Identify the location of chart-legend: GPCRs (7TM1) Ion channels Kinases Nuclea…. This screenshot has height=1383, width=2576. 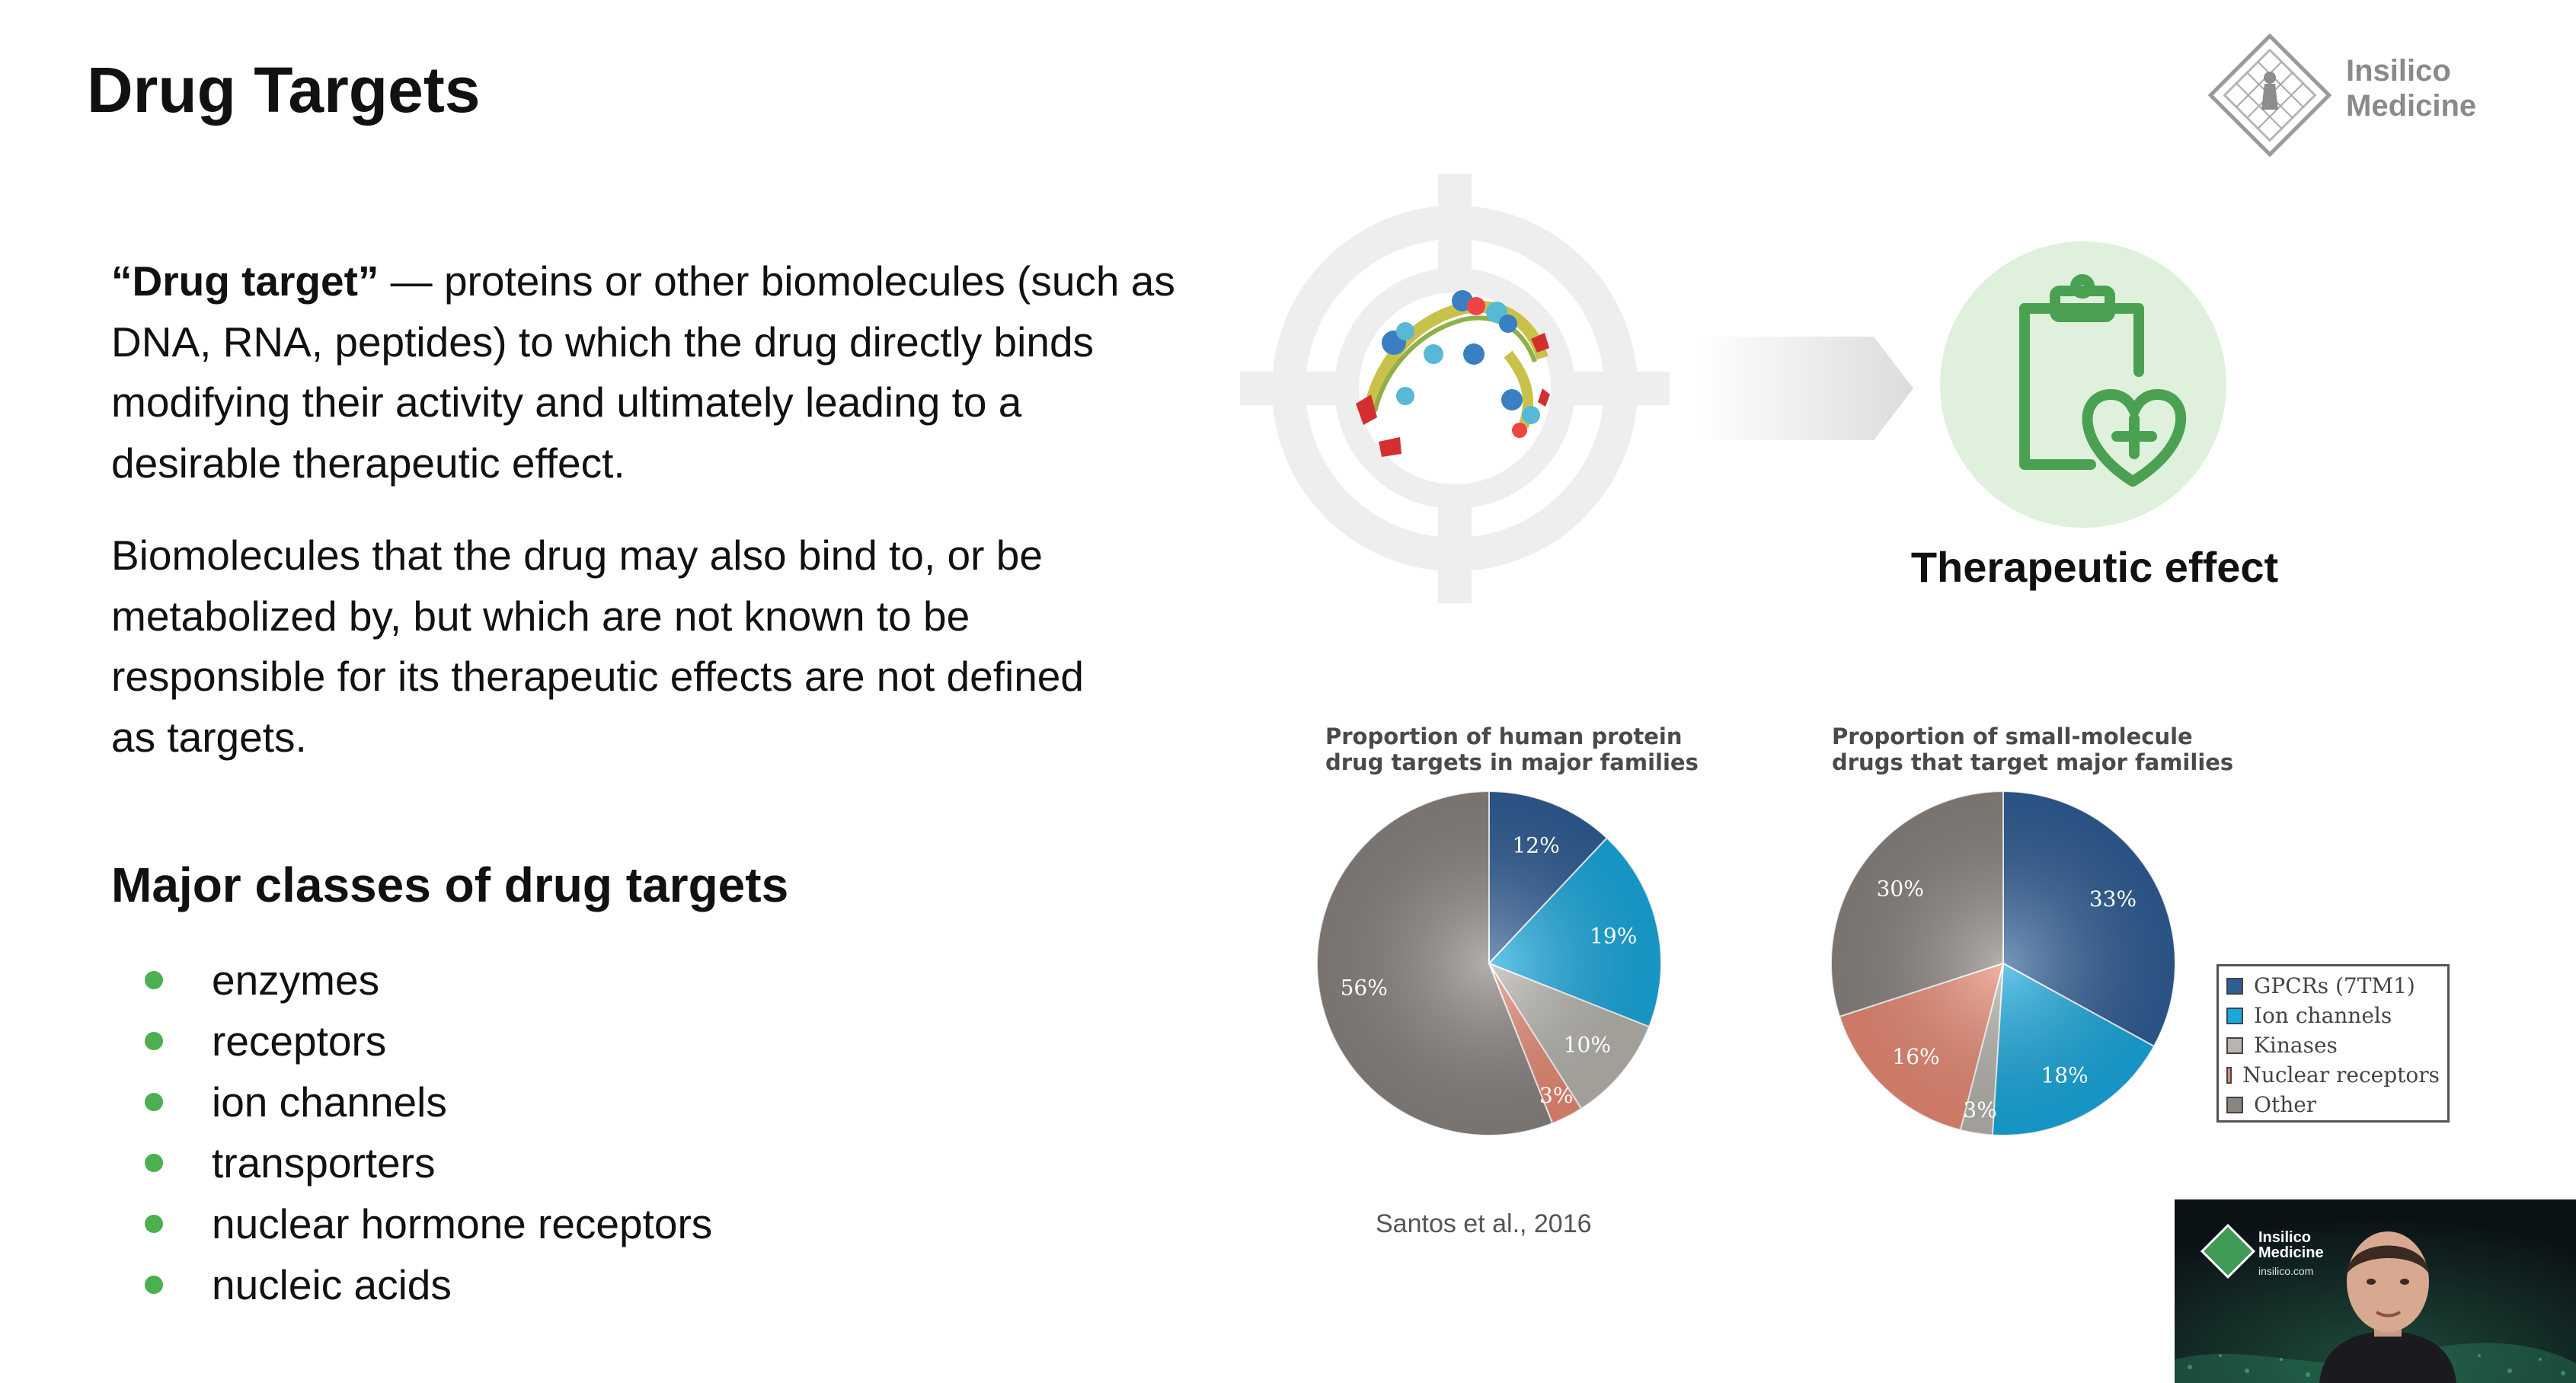
(2333, 1043).